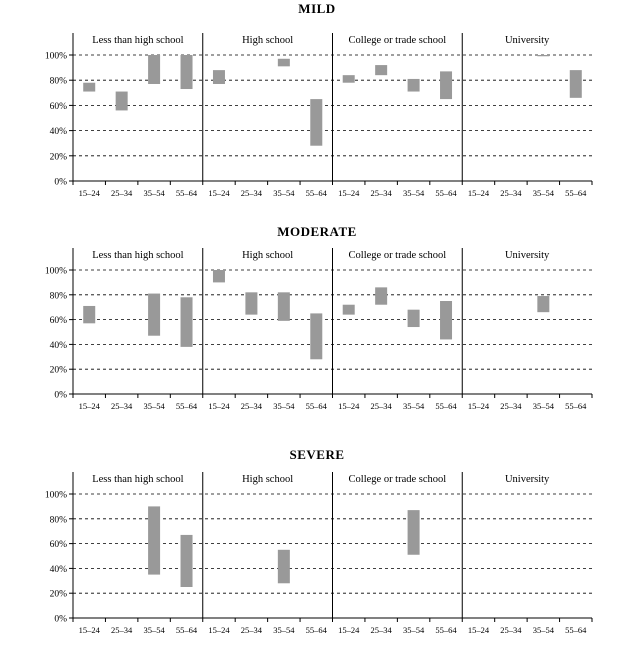 This screenshot has height=672, width=634. Describe the element at coordinates (317, 231) in the screenshot. I see `panel-title: MODERATE` at that location.